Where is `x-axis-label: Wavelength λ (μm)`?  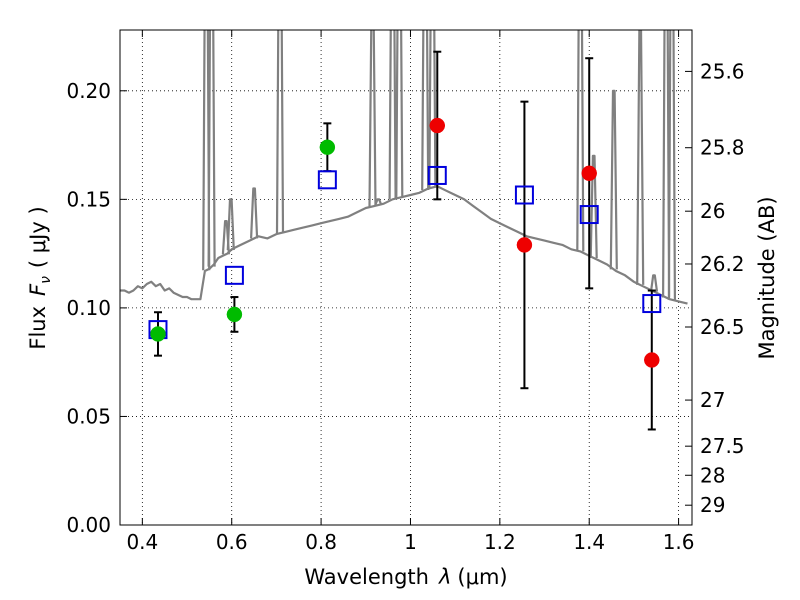 x-axis-label: Wavelength λ (μm) is located at coordinates (405, 577).